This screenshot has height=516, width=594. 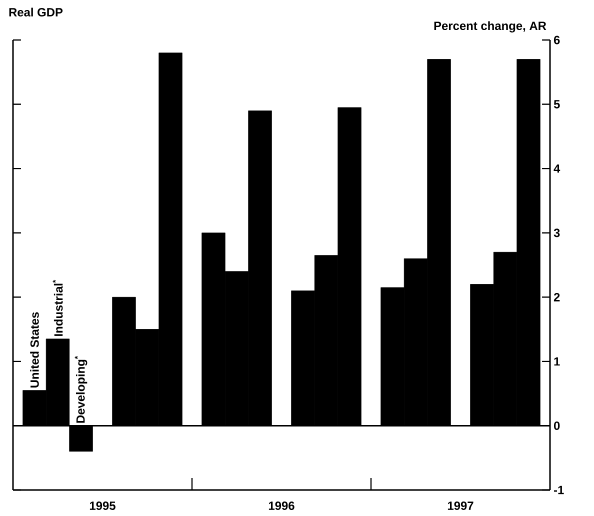 I want to click on x-tick-label: 1997, so click(x=461, y=506).